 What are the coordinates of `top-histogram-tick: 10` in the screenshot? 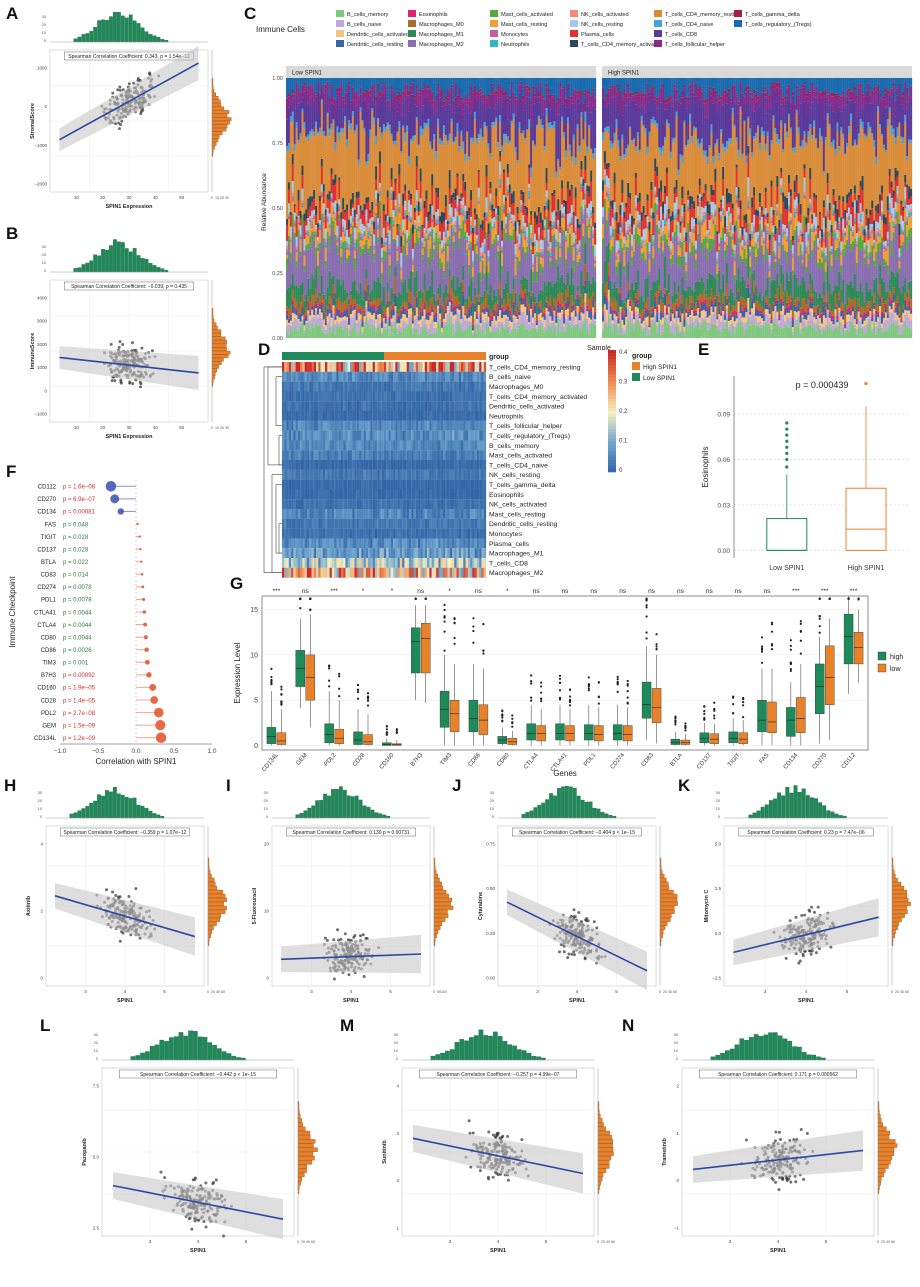 It's located at (44, 32).